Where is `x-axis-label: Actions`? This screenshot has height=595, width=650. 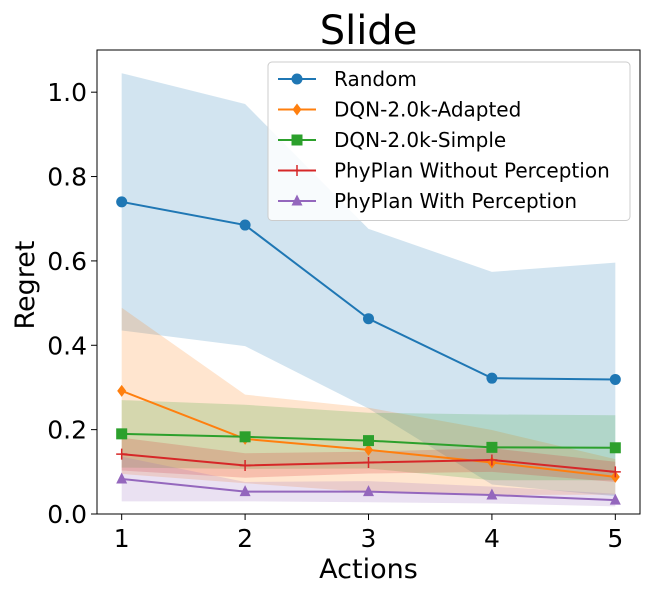 x-axis-label: Actions is located at coordinates (368, 569).